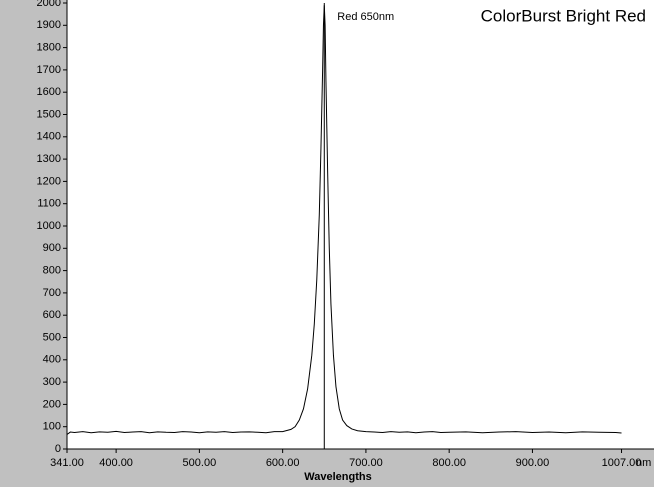 This screenshot has width=654, height=487. I want to click on y-tick-label: 1800, so click(49, 48).